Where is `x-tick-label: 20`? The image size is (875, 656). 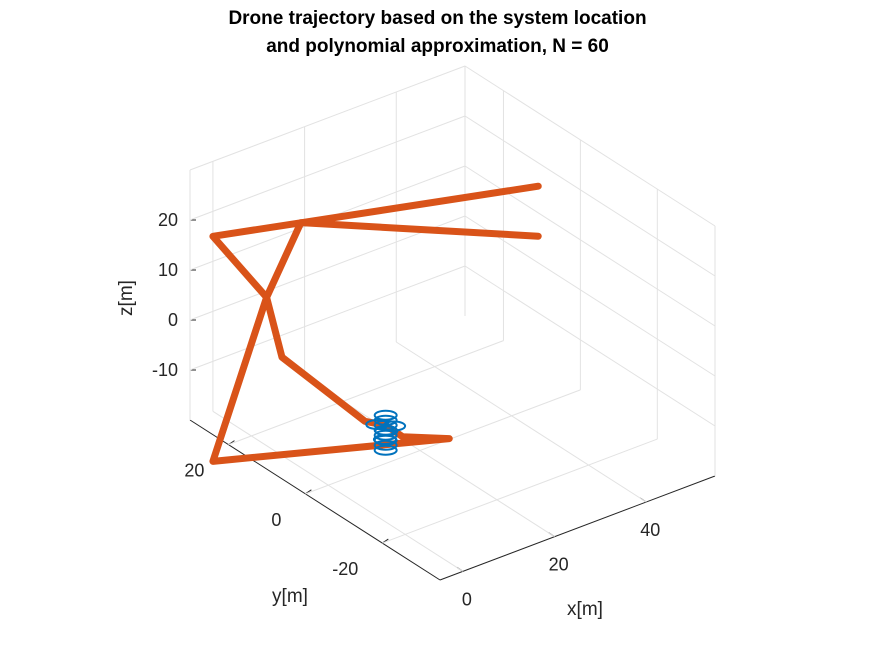 x-tick-label: 20 is located at coordinates (559, 565).